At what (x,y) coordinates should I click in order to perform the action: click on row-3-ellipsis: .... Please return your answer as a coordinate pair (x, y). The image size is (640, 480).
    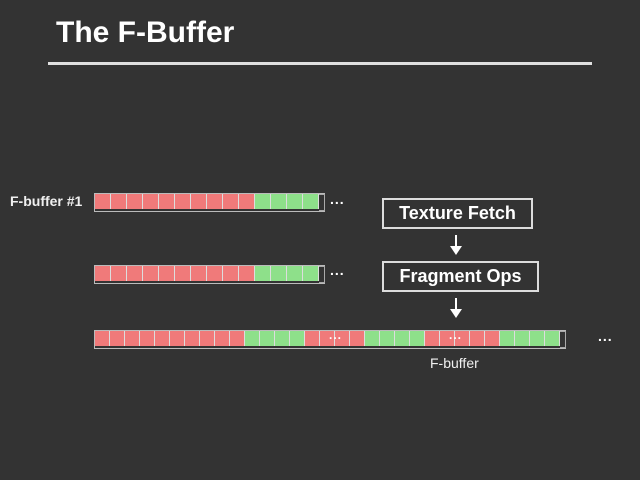
    Looking at the image, I should click on (605, 336).